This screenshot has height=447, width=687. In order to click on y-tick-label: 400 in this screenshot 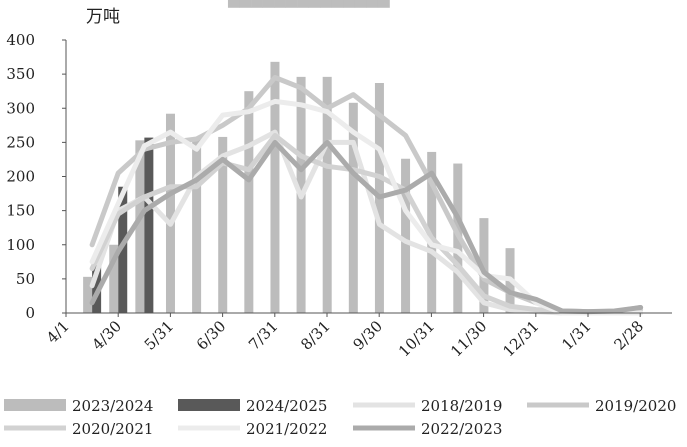, I will do `click(20, 40)`.